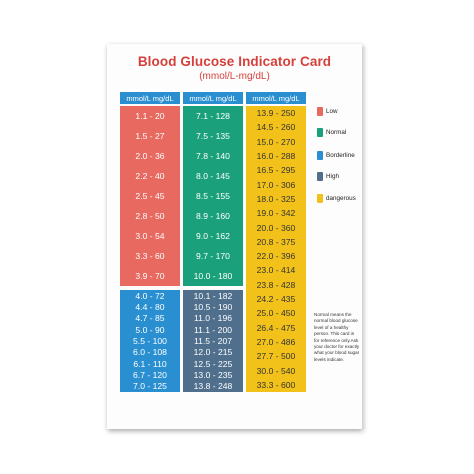  I want to click on legend-high: High, so click(328, 176).